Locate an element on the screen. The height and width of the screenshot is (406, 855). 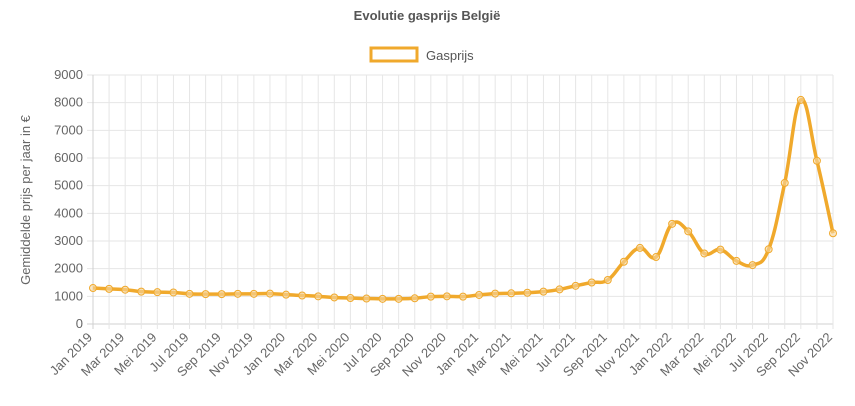
legend-label: Gasprijs is located at coordinates (450, 55).